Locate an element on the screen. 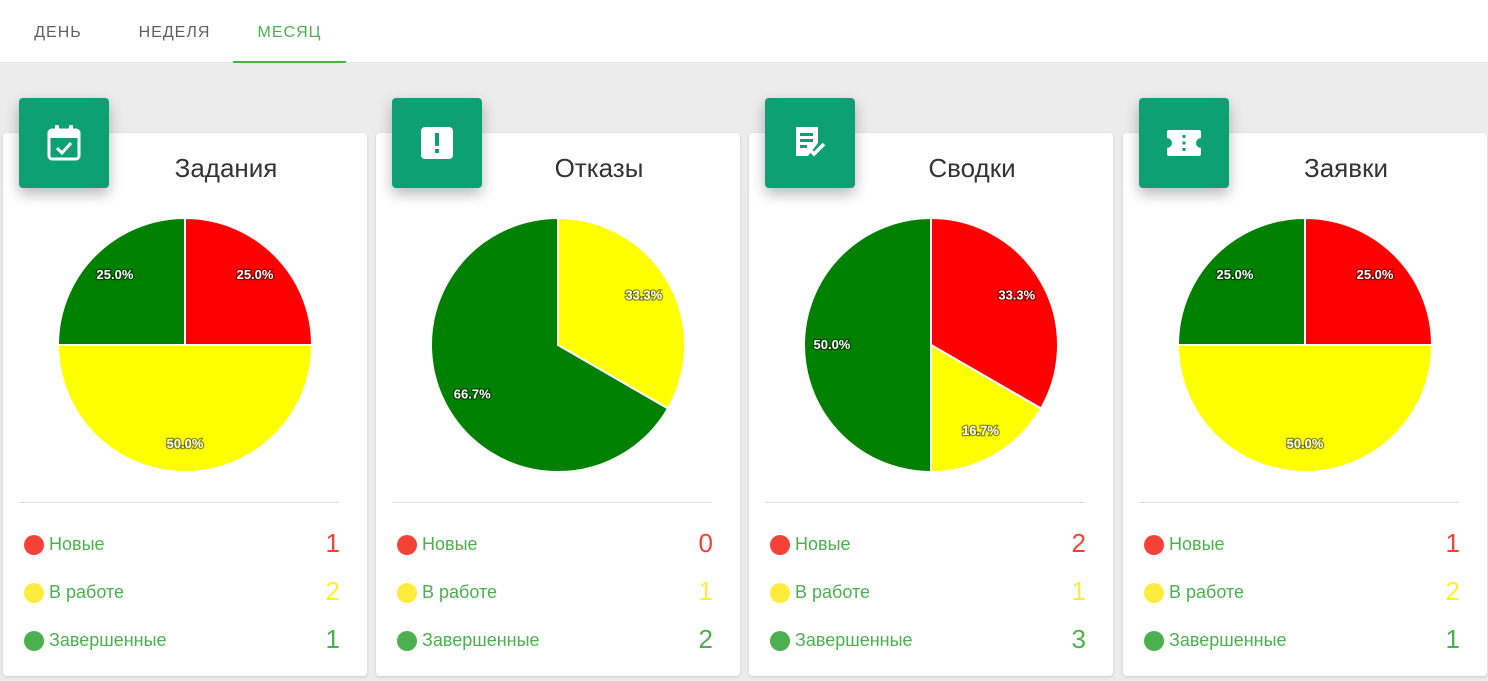 The height and width of the screenshot is (681, 1488). card-title: Сводки is located at coordinates (972, 168).